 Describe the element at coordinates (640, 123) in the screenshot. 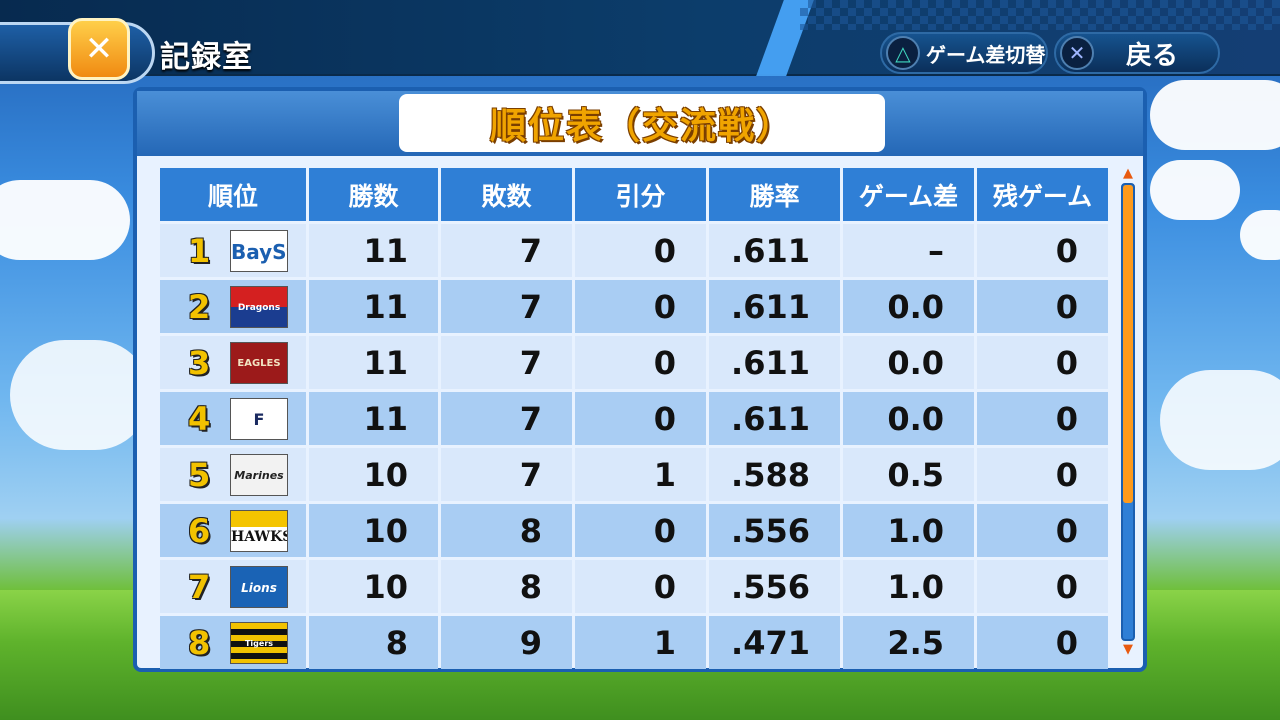

I see `panel-header: 順位表（交流戦）` at that location.